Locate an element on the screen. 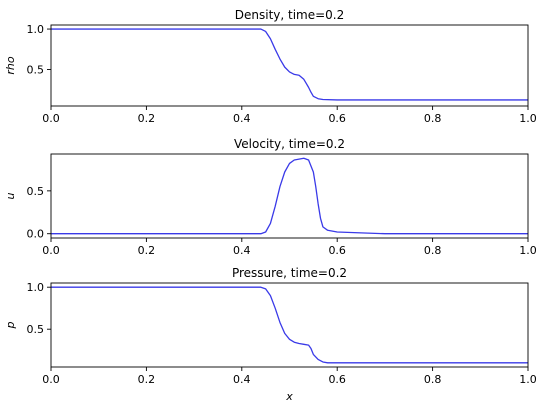  pressure-xtick-label: 0.0 is located at coordinates (51, 379).